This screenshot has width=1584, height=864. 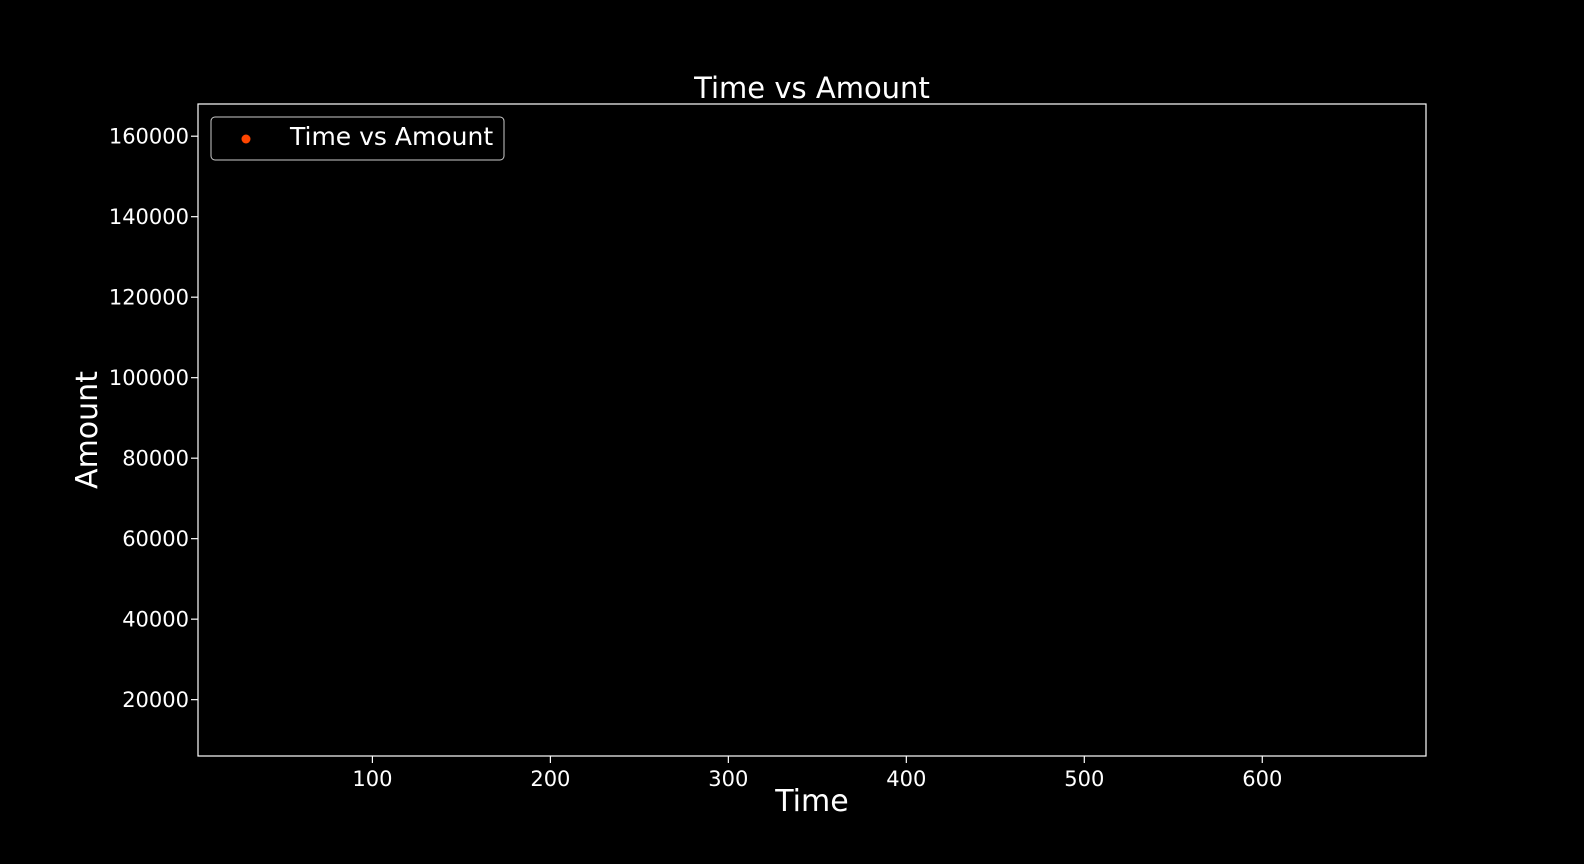 What do you see at coordinates (155, 700) in the screenshot?
I see `y-tick-label: 20000` at bounding box center [155, 700].